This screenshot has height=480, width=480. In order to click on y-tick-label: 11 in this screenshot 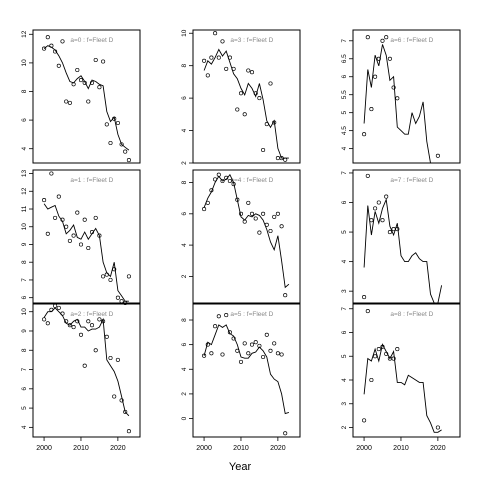, I will do `click(24, 208)`.